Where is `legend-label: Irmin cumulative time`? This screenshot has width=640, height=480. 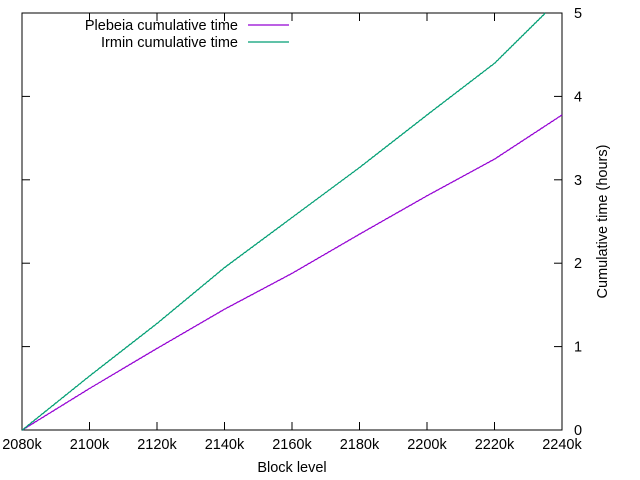
legend-label: Irmin cumulative time is located at coordinates (169, 43).